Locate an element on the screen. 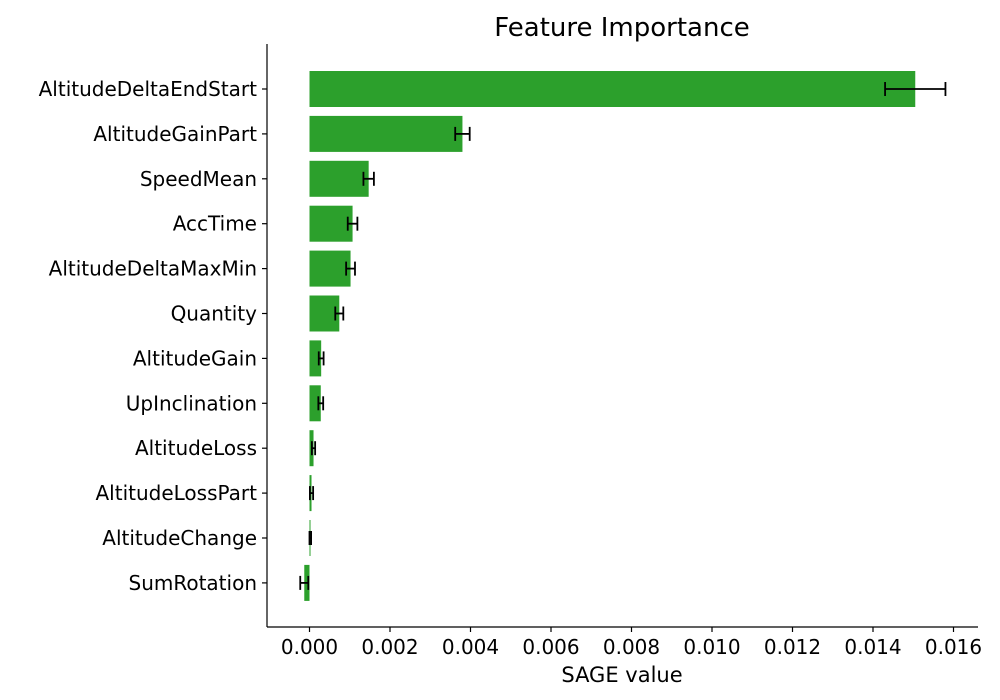 The width and height of the screenshot is (1000, 700). y-tick-label: AltitudeLoss is located at coordinates (196, 448).